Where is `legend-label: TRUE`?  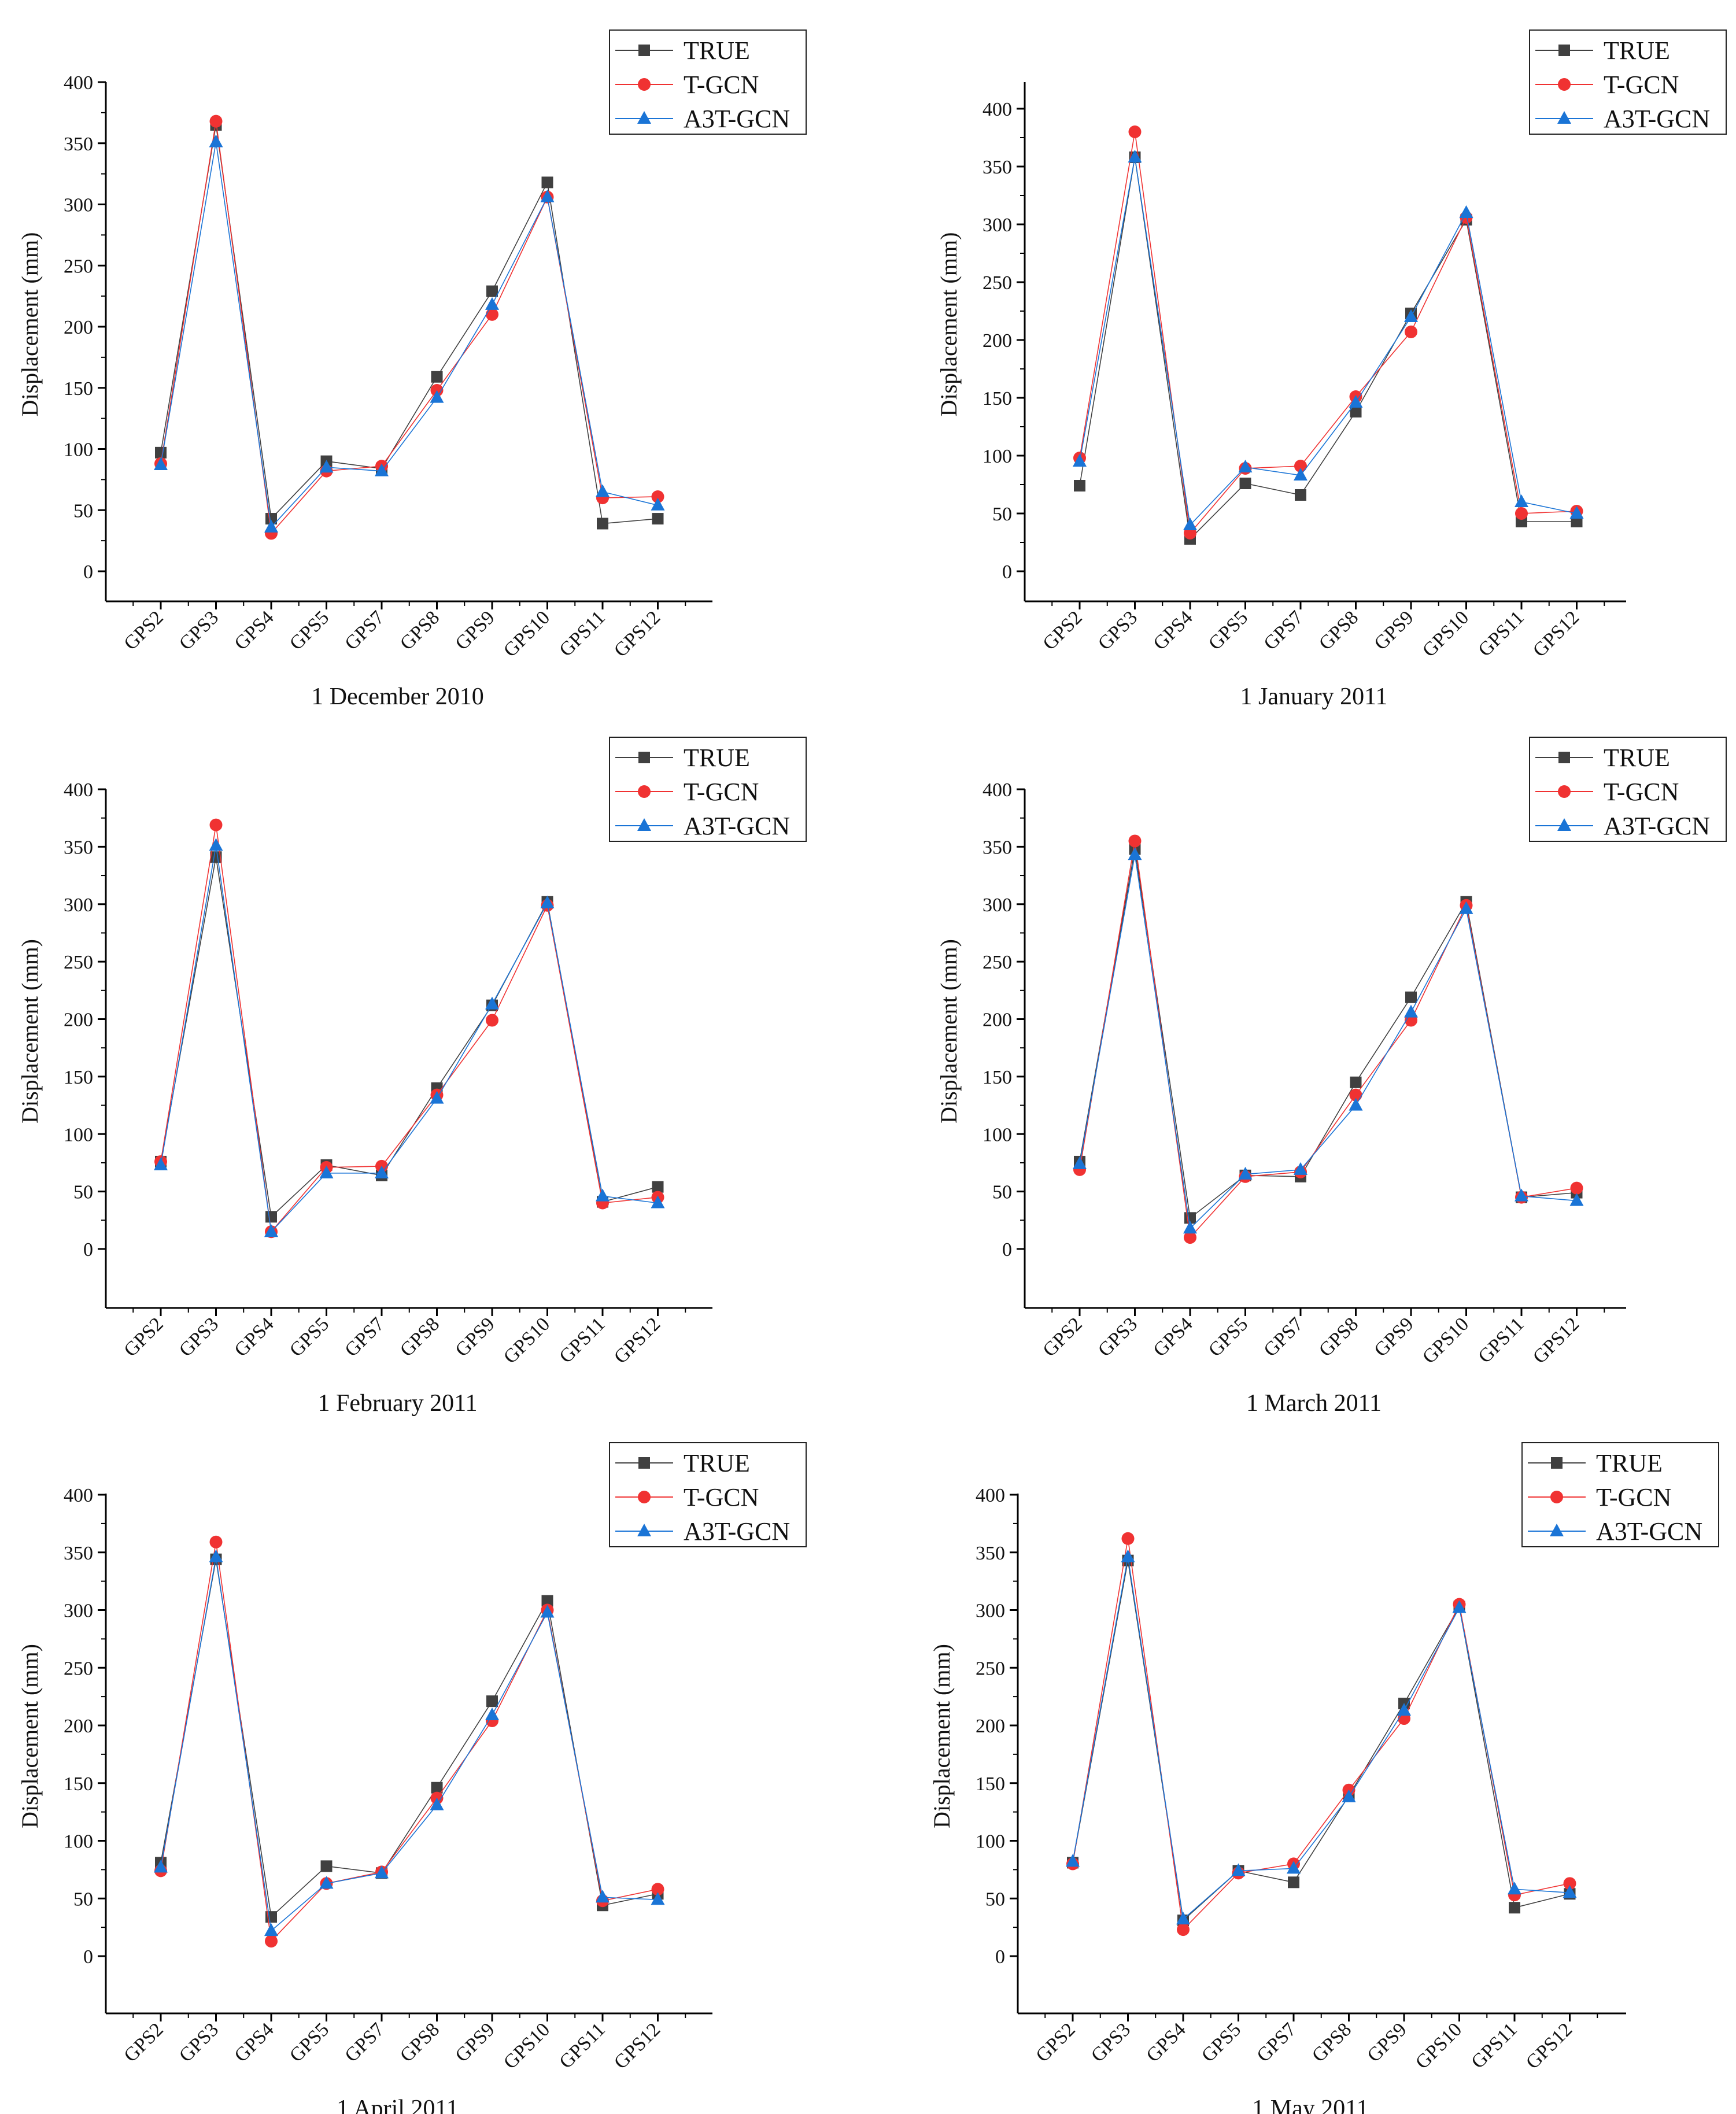 legend-label: TRUE is located at coordinates (1637, 50).